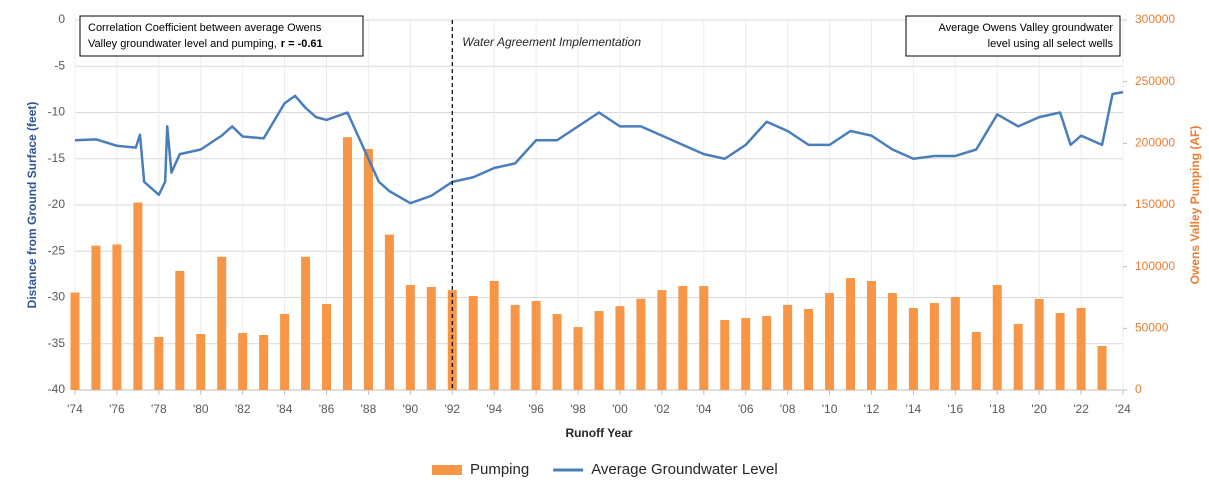  I want to click on x-tick-label: '92, so click(452, 409).